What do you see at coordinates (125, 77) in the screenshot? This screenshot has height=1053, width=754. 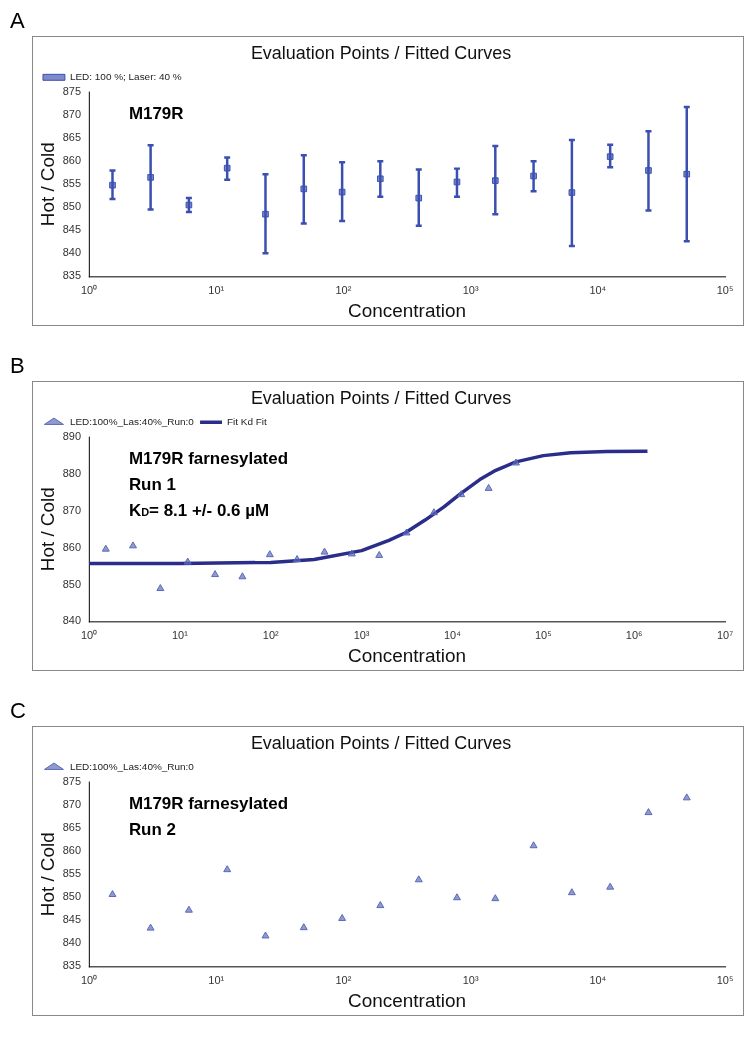 I see `legend-label: LED: 100 %; Laser: 40 %` at bounding box center [125, 77].